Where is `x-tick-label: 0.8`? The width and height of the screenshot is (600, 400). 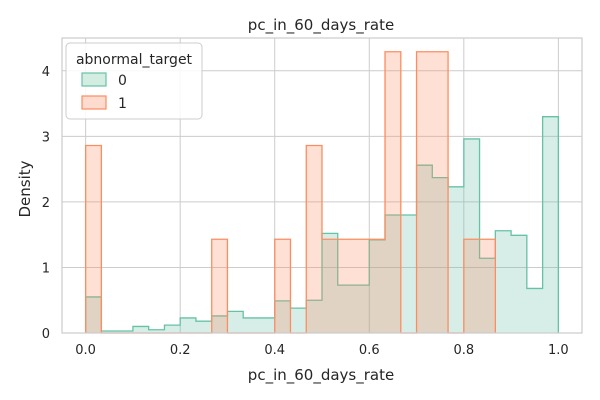
x-tick-label: 0.8 is located at coordinates (463, 350).